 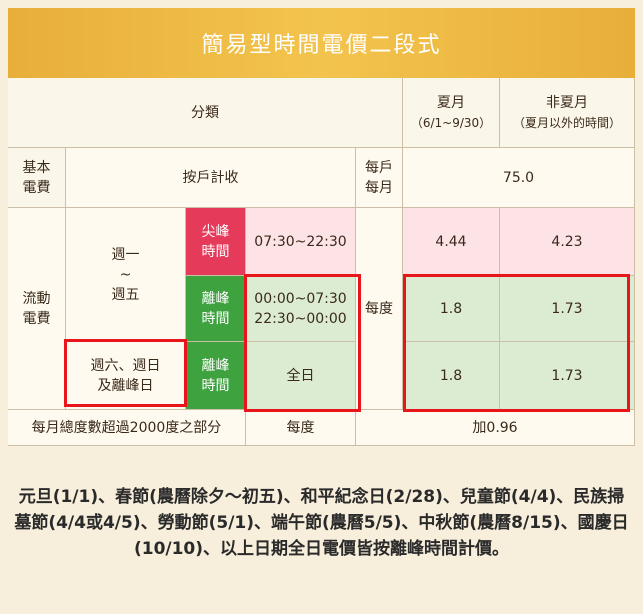 I want to click on nonsummer-range: （夏月以外的時間）, so click(x=566, y=122).